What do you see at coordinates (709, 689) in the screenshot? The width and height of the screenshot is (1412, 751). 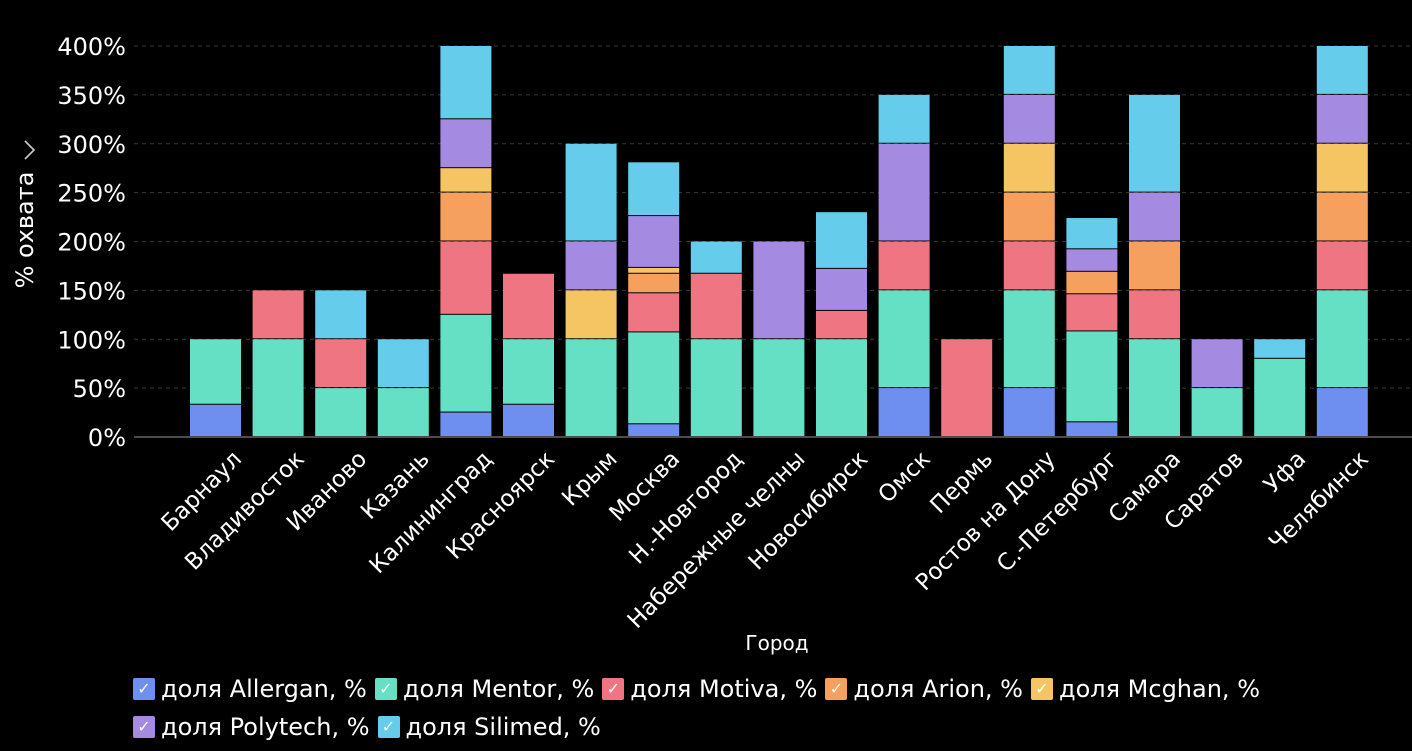 I see `legend-item: ✓ доля Motiva, %` at bounding box center [709, 689].